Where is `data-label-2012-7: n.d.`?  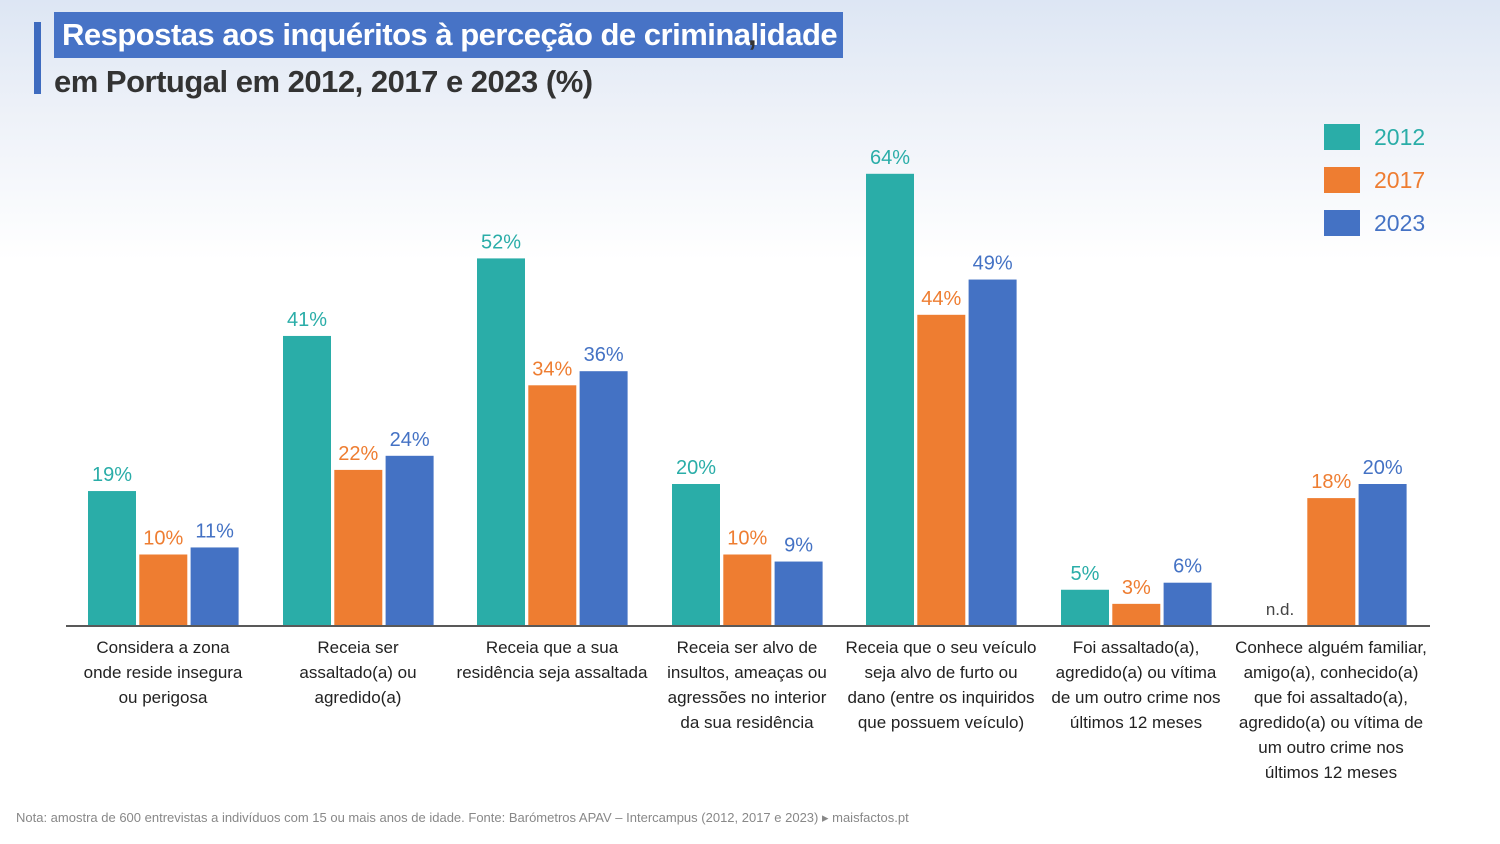 data-label-2012-7: n.d. is located at coordinates (1280, 609).